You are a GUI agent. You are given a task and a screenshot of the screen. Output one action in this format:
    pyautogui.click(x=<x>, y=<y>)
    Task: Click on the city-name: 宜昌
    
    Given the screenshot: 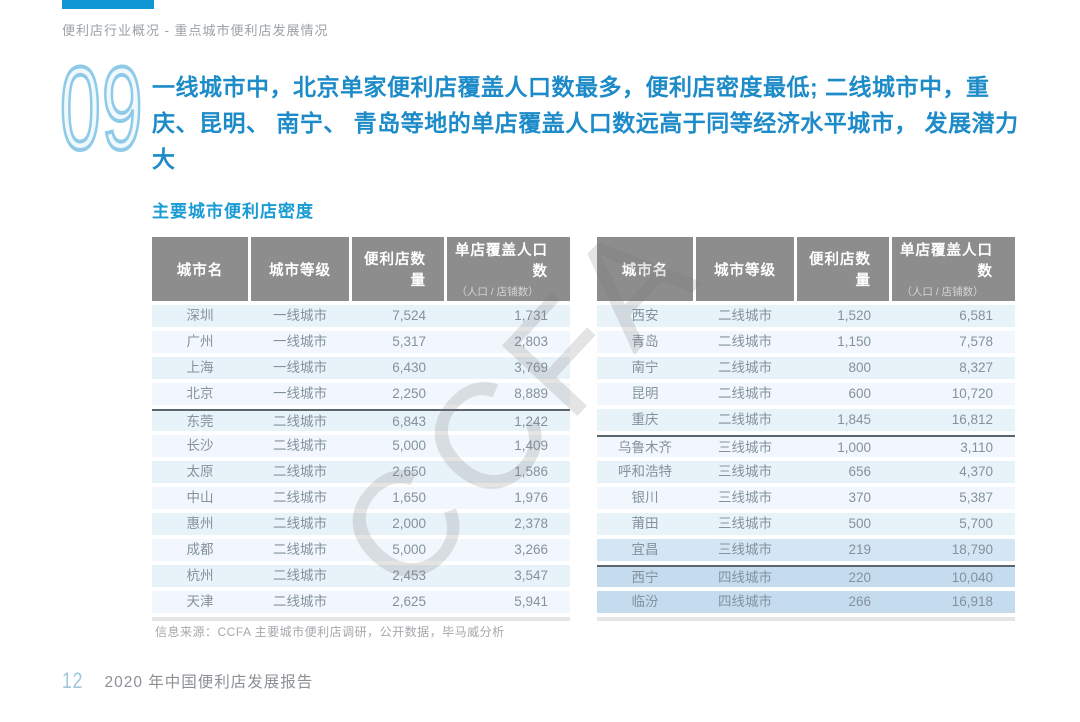 What is the action you would take?
    pyautogui.click(x=645, y=549)
    